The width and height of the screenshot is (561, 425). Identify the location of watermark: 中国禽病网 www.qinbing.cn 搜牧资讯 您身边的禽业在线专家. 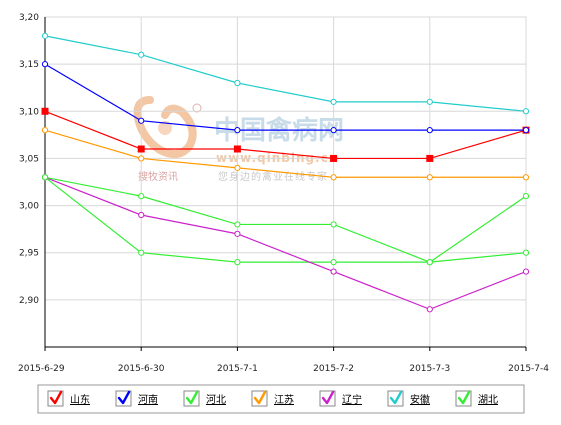
(238, 139).